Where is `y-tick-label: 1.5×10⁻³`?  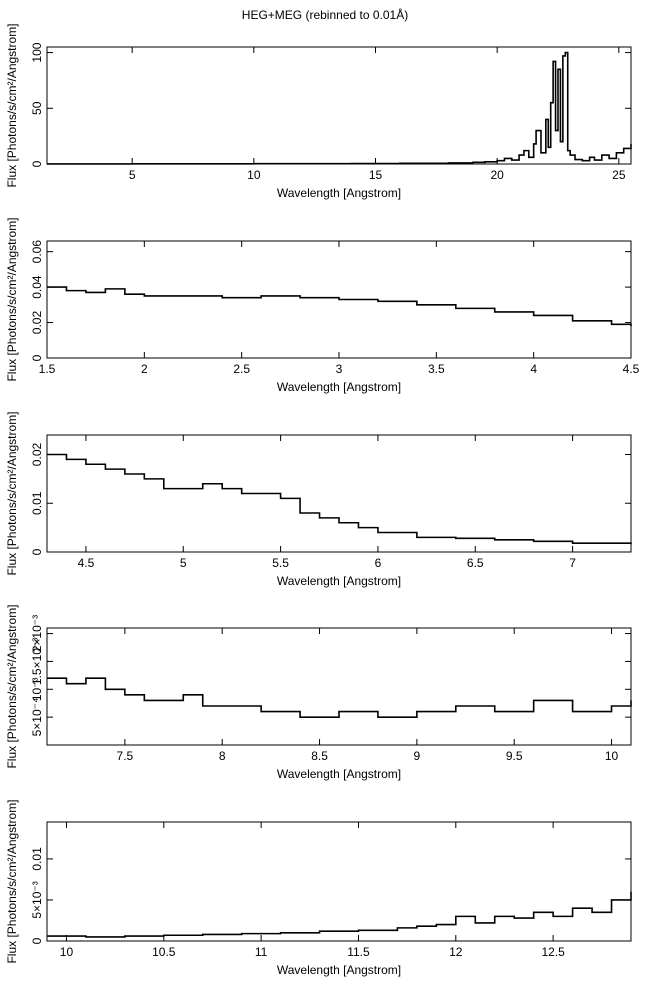
y-tick-label: 1.5×10⁻³ is located at coordinates (37, 661).